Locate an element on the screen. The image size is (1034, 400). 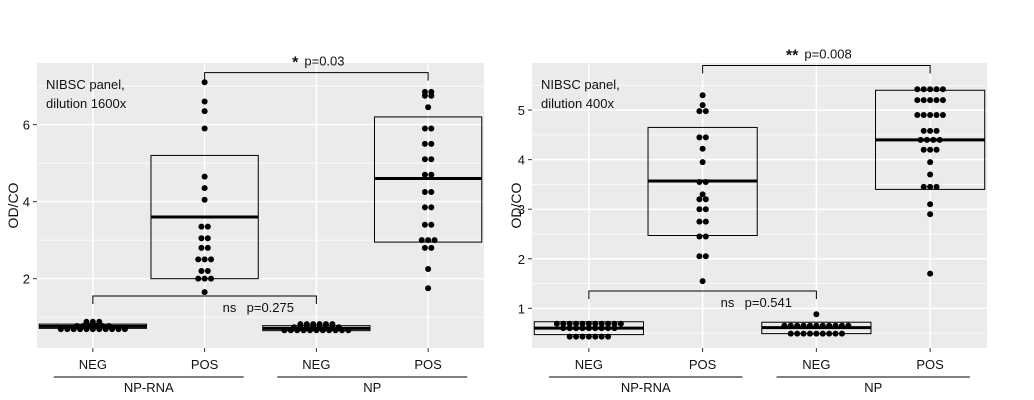
panel-annotation: NIBSC panel, is located at coordinates (580, 84).